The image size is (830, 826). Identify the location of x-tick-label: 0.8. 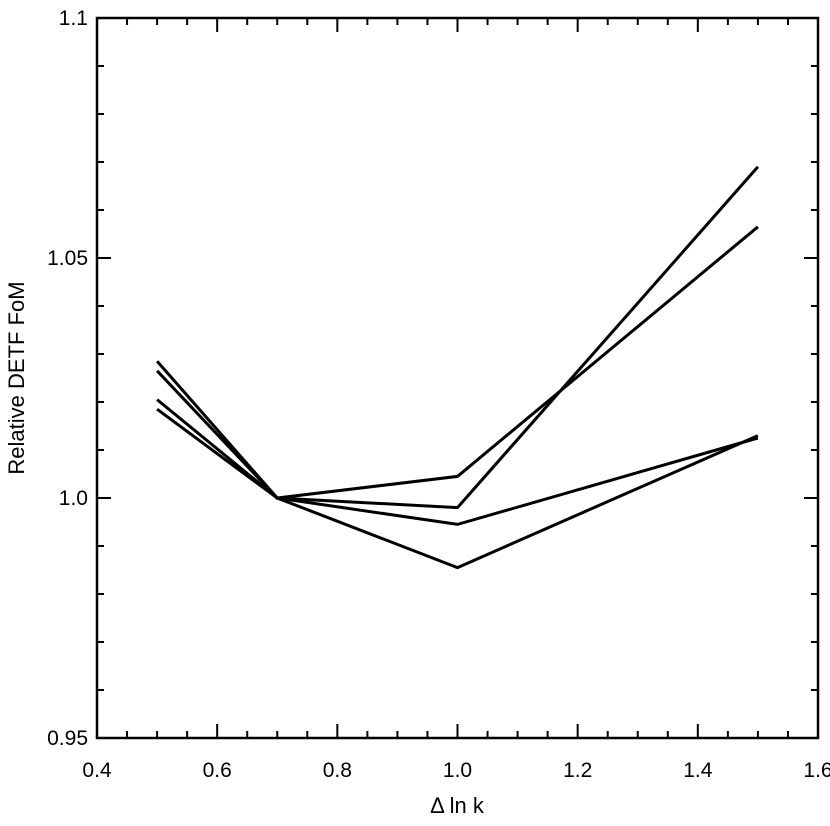
(337, 770).